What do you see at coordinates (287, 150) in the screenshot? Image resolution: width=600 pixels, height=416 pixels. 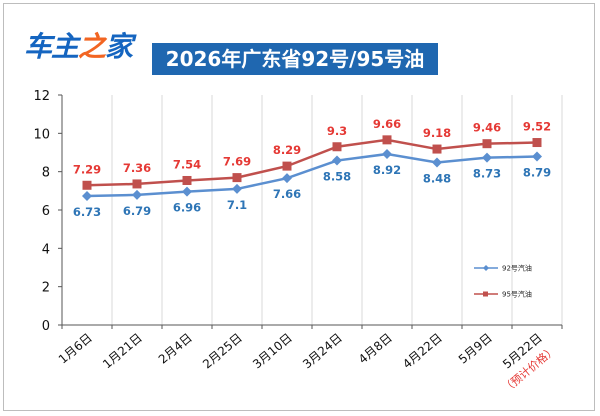 I see `data-label: 8.29` at bounding box center [287, 150].